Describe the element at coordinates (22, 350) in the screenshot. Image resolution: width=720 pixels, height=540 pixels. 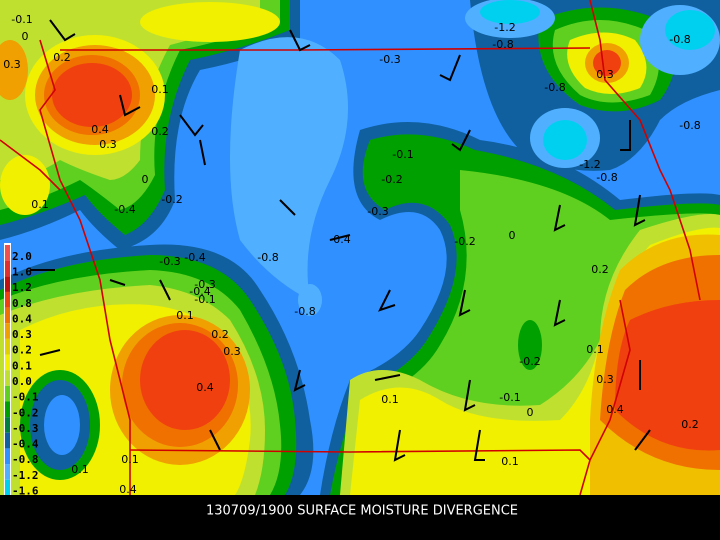
I see `legend-label: 0.2` at that location.